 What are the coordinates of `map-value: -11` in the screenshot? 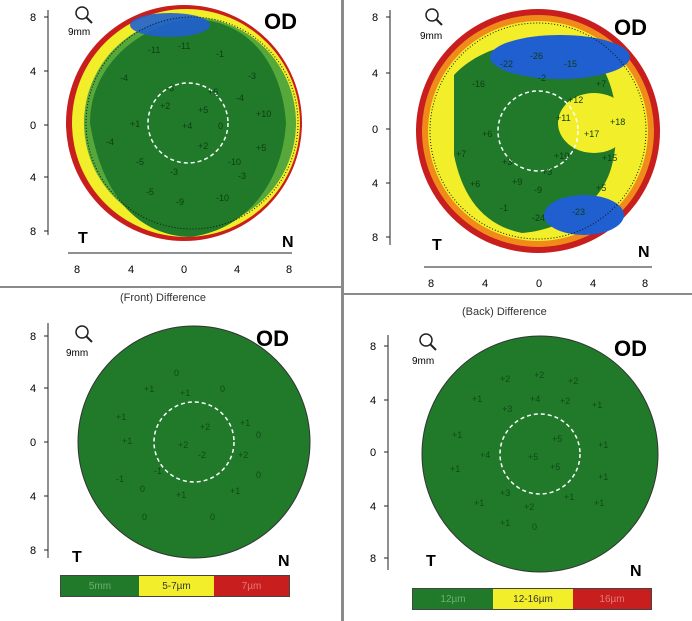 It's located at (154, 50).